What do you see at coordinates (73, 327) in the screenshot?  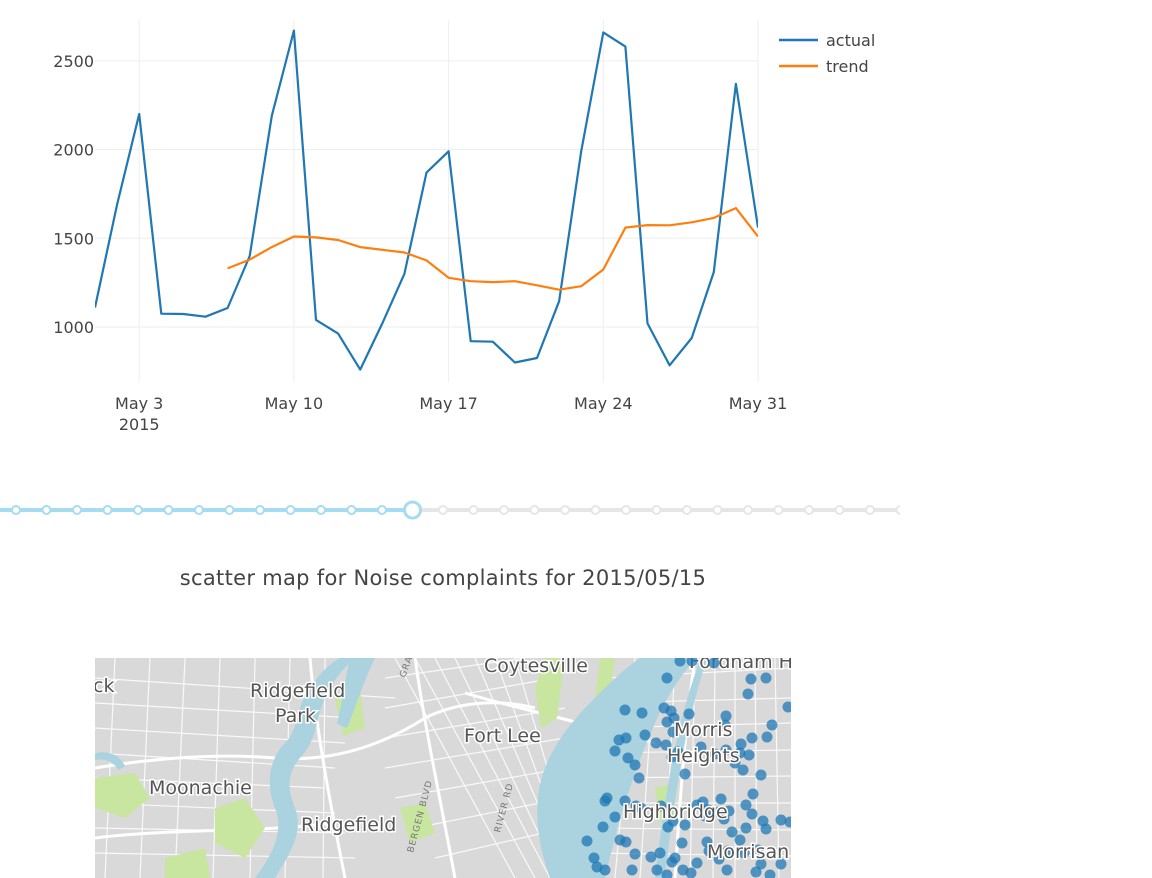 I see `y-tick-label: 1000` at bounding box center [73, 327].